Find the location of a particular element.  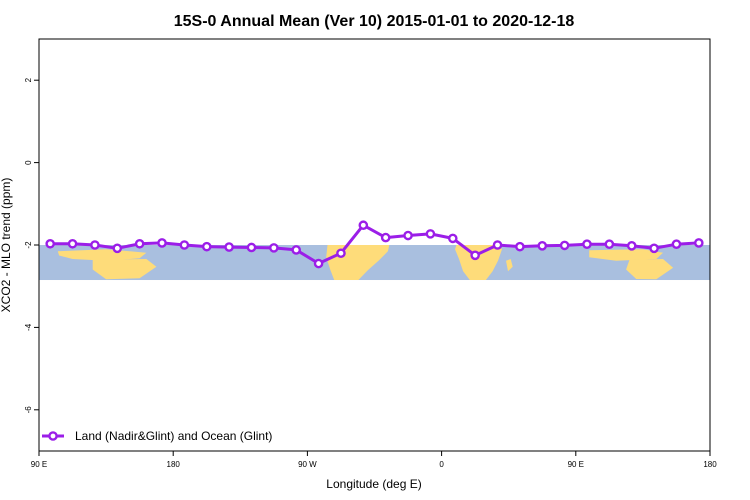

legend-marker is located at coordinates (53, 436).